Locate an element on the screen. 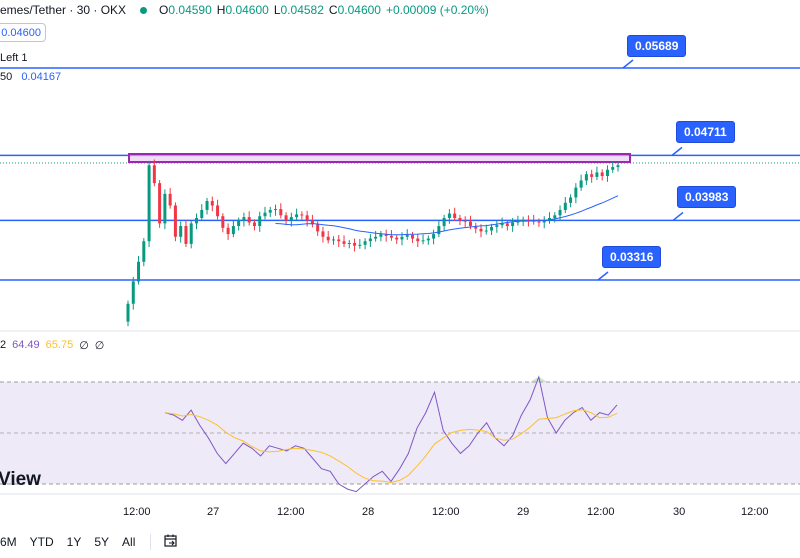 The image size is (800, 558). symbol-title: emes/Tether · 30 · OKX is located at coordinates (63, 10).